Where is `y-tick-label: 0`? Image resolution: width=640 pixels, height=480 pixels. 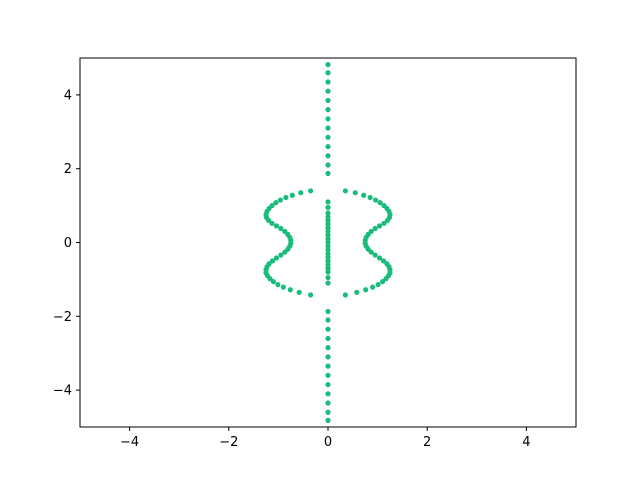
y-tick-label: 0 is located at coordinates (68, 243).